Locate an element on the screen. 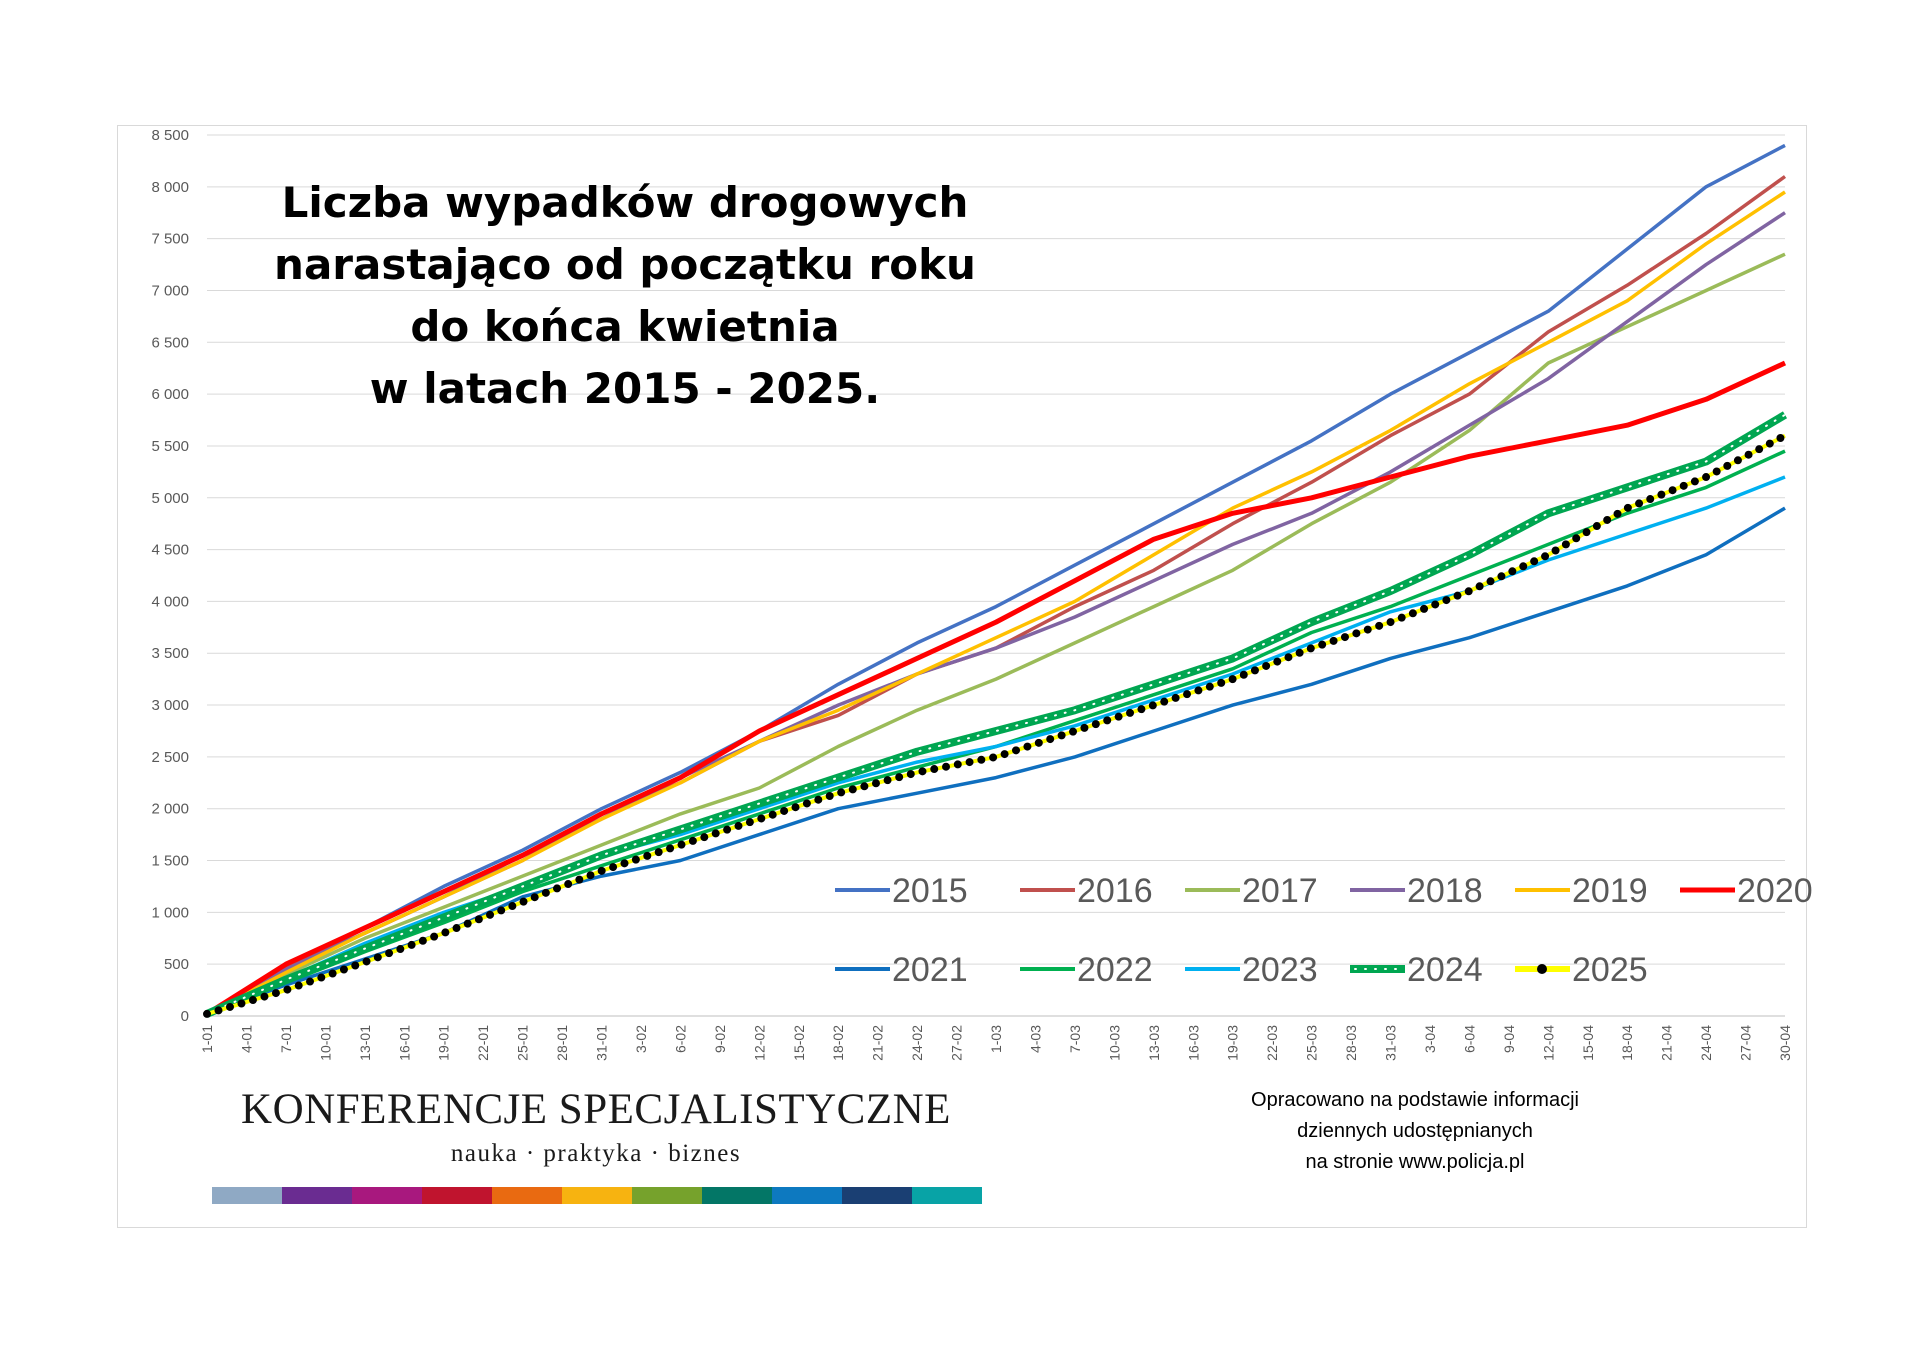 The width and height of the screenshot is (1920, 1358). legend-label: 2019 is located at coordinates (1610, 891).